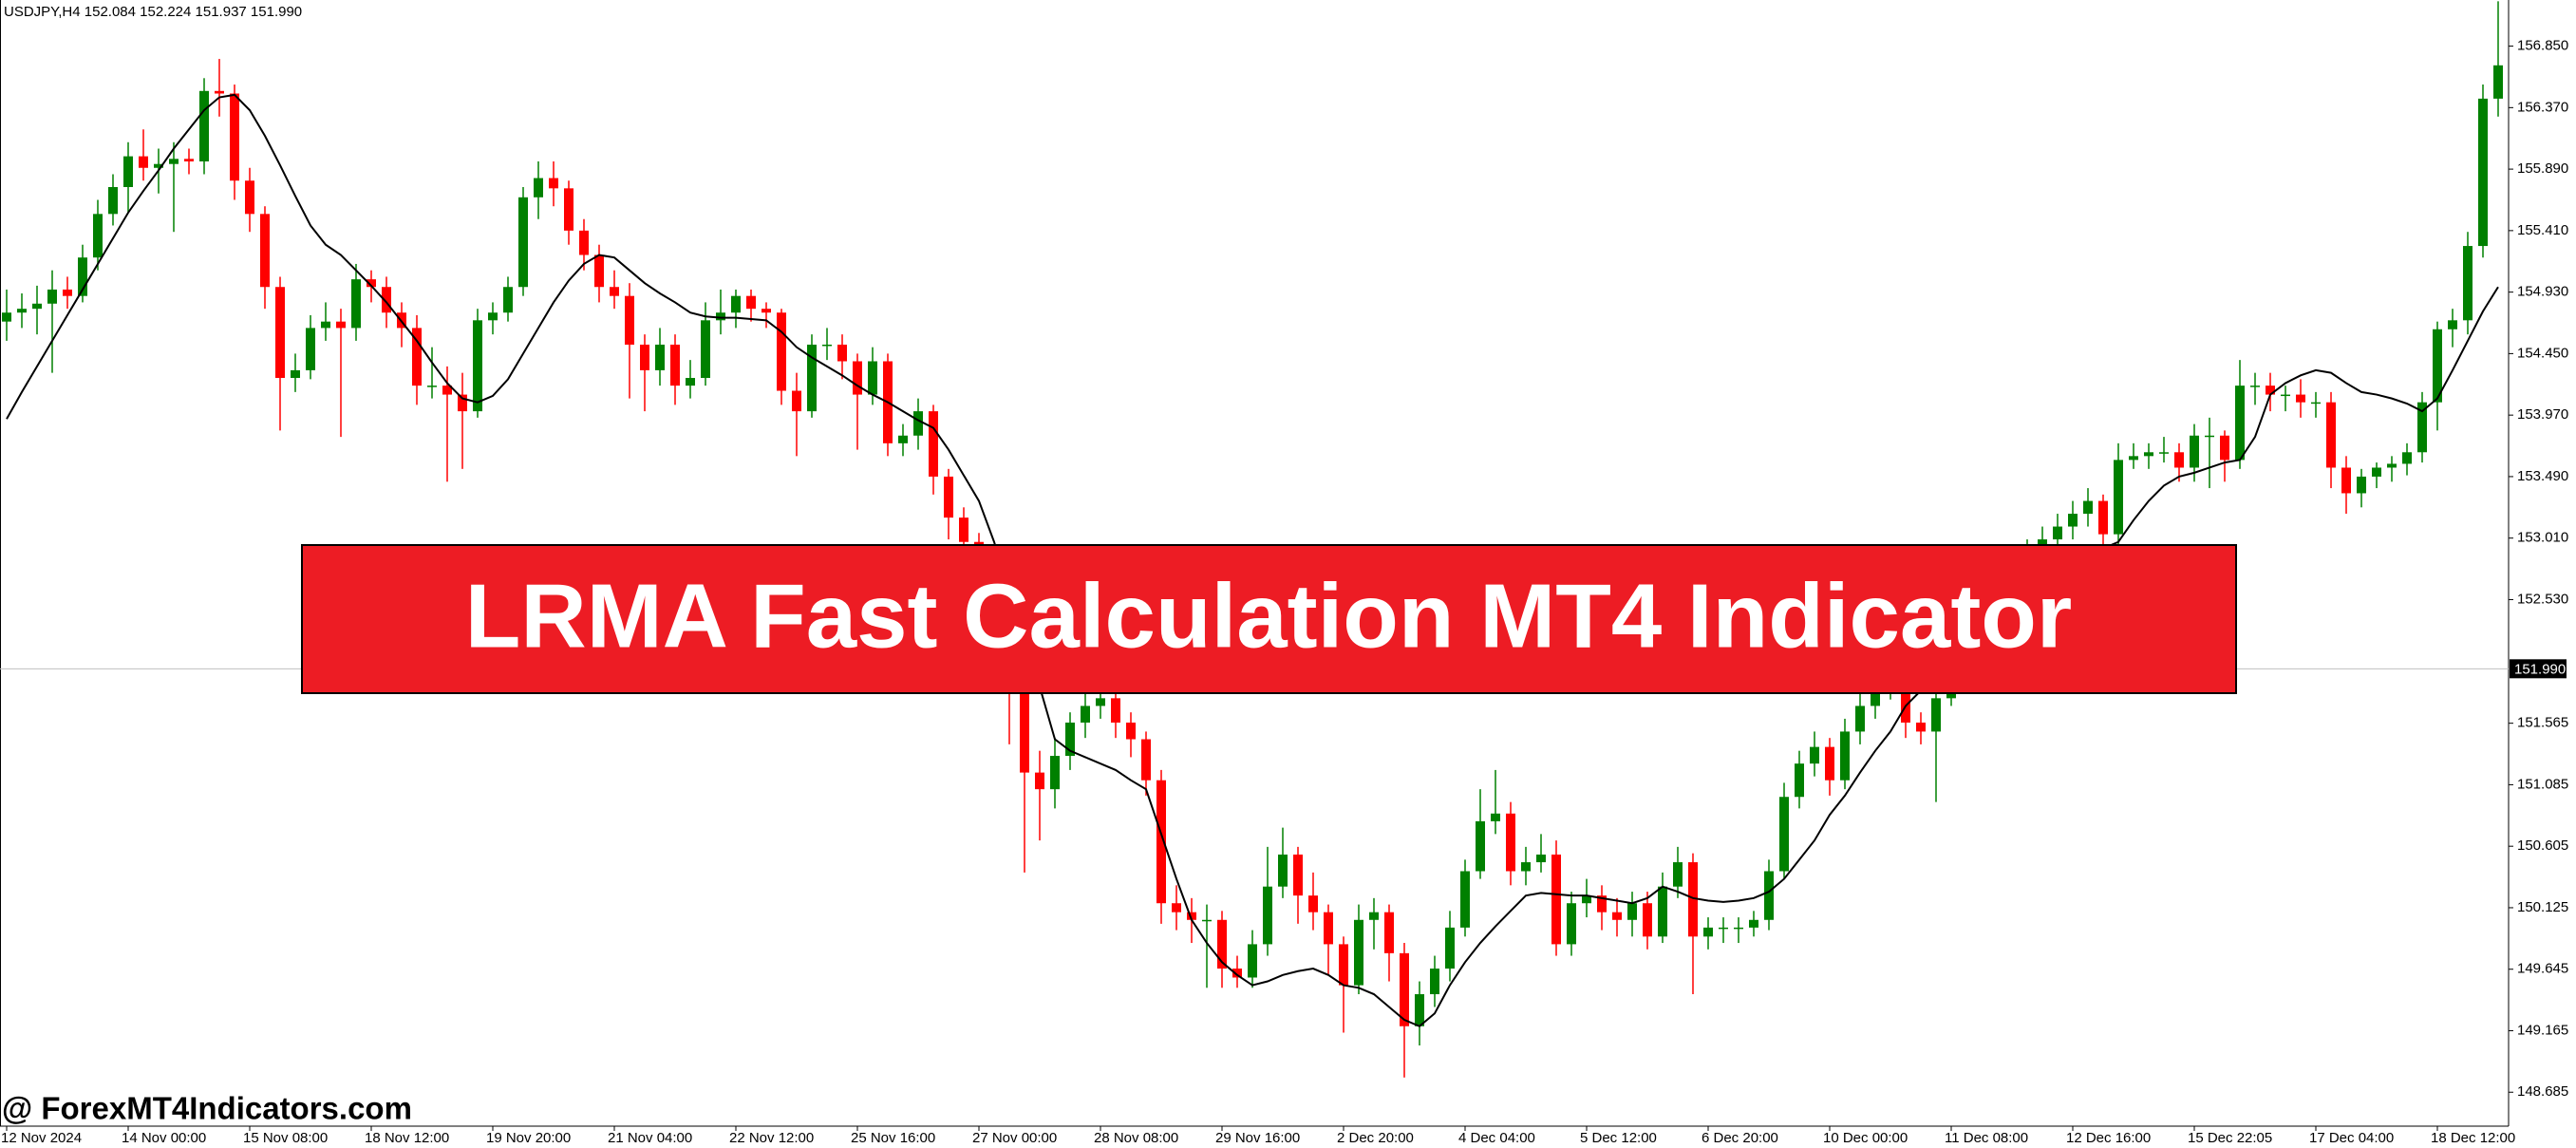  I want to click on y-tick-label: 153.970, so click(2542, 414).